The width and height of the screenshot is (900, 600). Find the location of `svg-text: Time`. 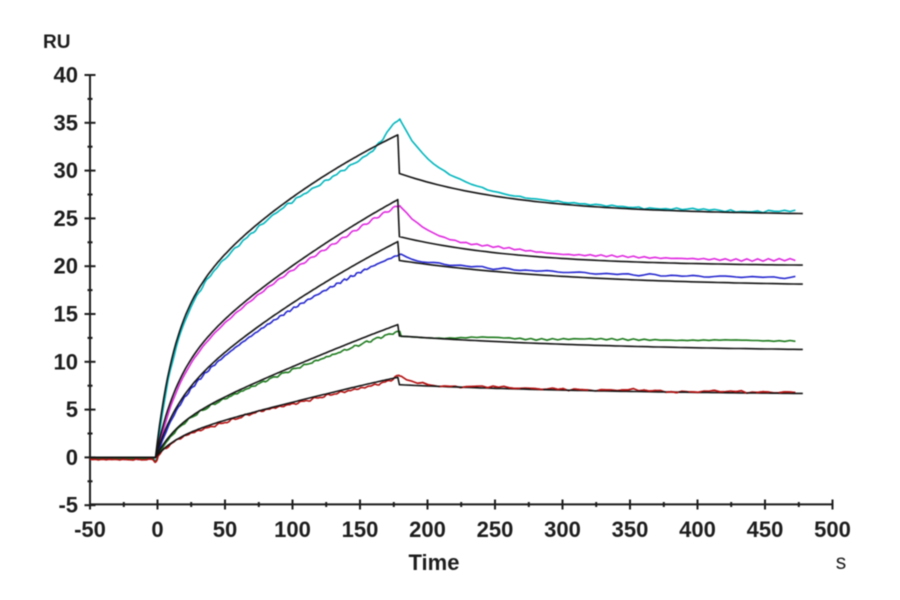

svg-text: Time is located at coordinates (434, 562).